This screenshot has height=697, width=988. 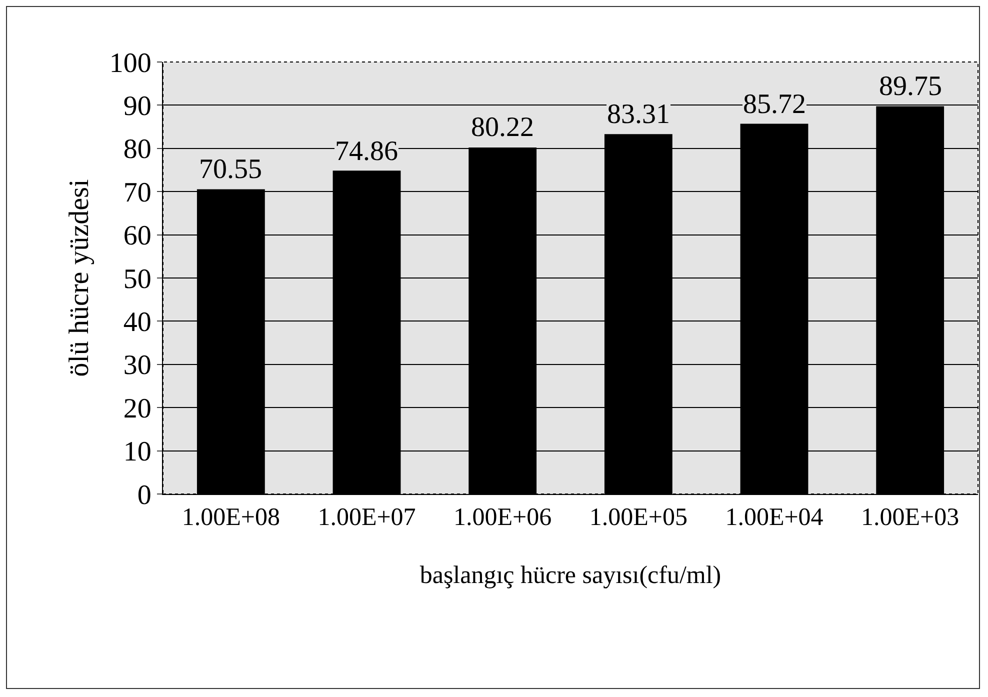 I want to click on data-label: 80.22, so click(x=502, y=127).